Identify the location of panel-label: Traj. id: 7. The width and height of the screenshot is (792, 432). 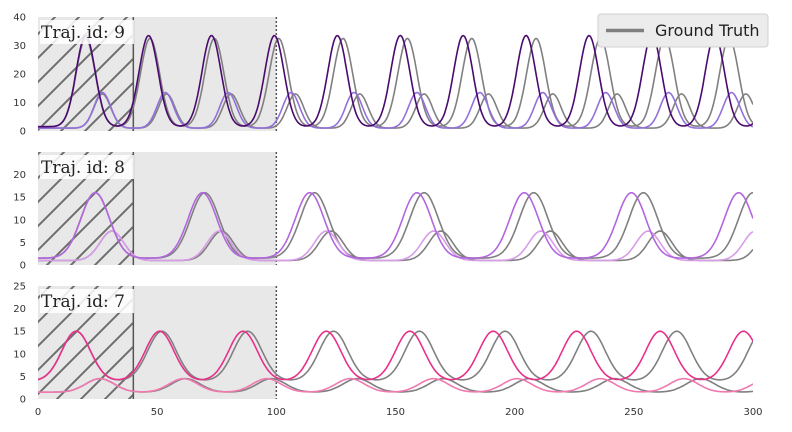
(83, 302).